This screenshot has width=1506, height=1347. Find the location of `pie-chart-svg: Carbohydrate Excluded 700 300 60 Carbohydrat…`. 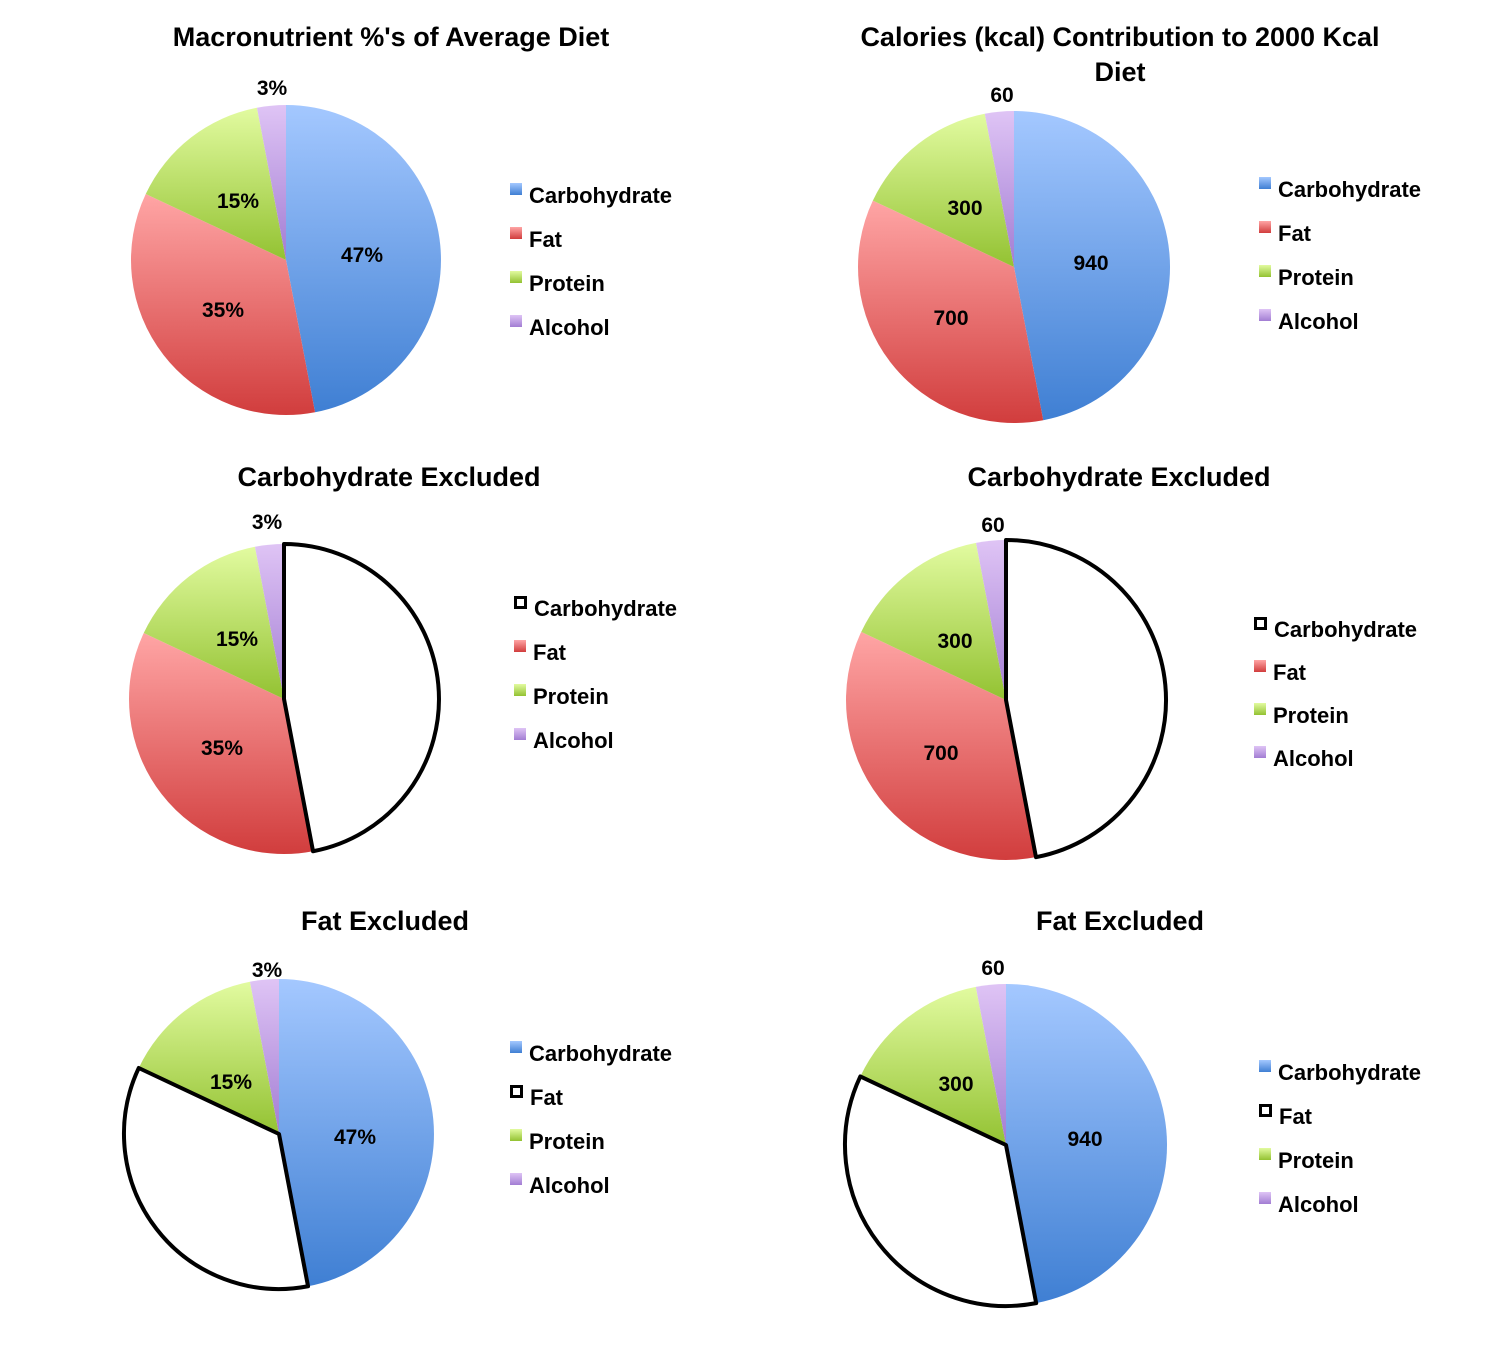

pie-chart-svg: Carbohydrate Excluded 700 300 60 Carbohydrat… is located at coordinates (1131, 661).